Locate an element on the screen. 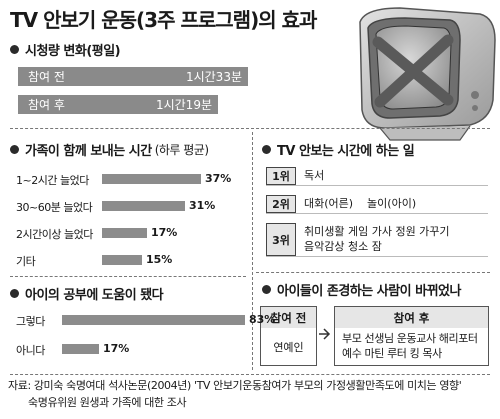 The image size is (500, 419). section-respect-heading: 아이들이 존경하는 사람이 바뀌었나 is located at coordinates (361, 289).